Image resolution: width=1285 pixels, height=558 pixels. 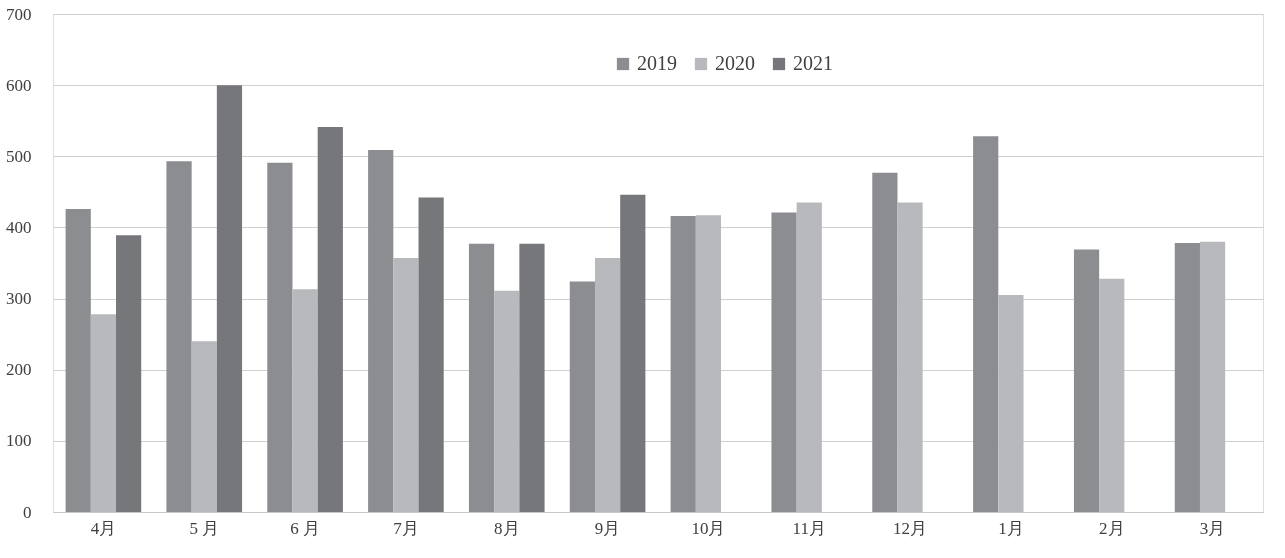 What do you see at coordinates (1112, 528) in the screenshot?
I see `x-tick-label: 2月` at bounding box center [1112, 528].